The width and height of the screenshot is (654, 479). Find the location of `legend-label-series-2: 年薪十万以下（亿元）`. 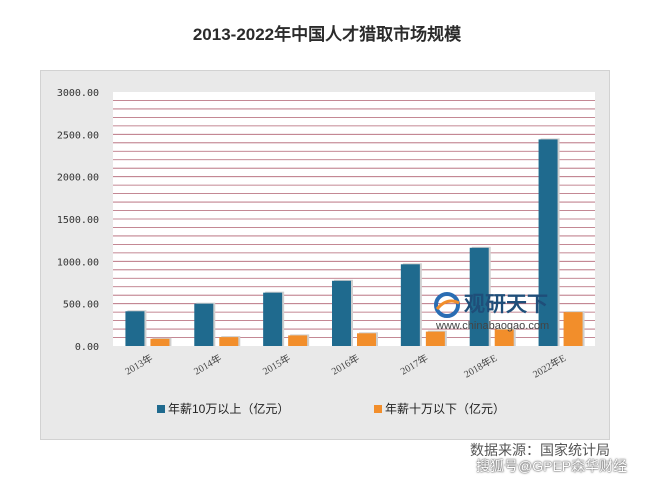

legend-label-series-2: 年薪十万以下（亿元） is located at coordinates (445, 408).